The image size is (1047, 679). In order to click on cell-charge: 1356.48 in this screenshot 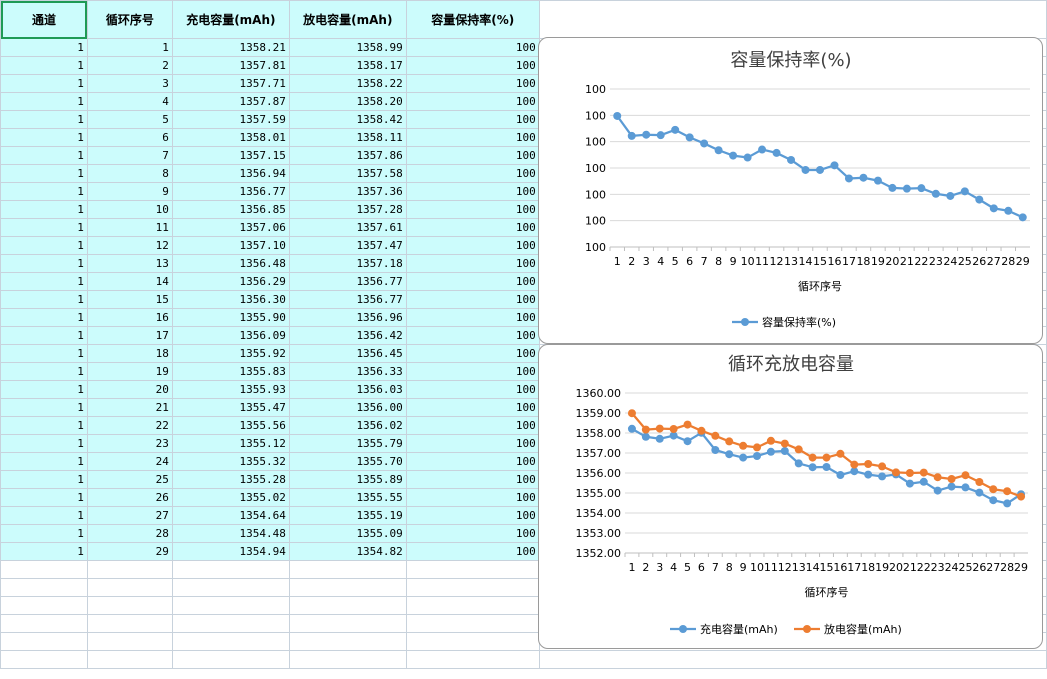, I will do `click(230, 263)`.